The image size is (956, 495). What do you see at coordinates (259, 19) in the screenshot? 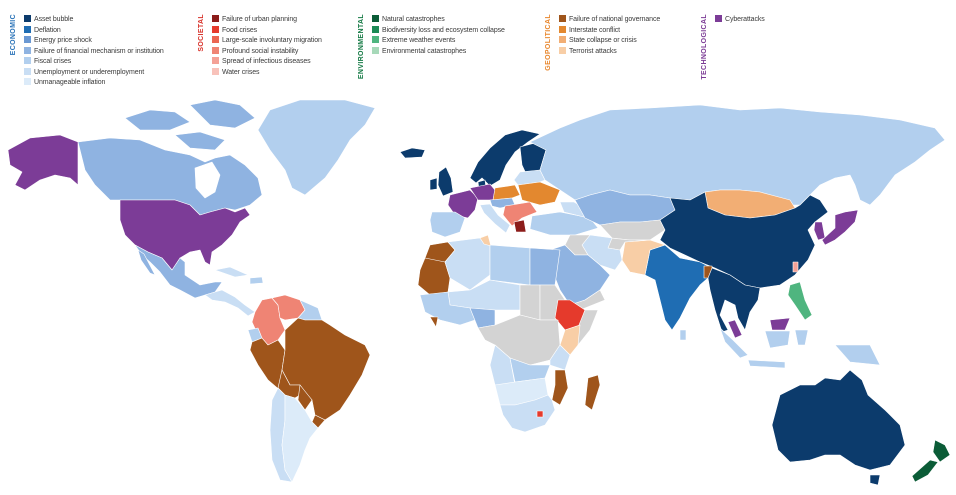
I see `legend-label: Failure of urban planning` at bounding box center [259, 19].